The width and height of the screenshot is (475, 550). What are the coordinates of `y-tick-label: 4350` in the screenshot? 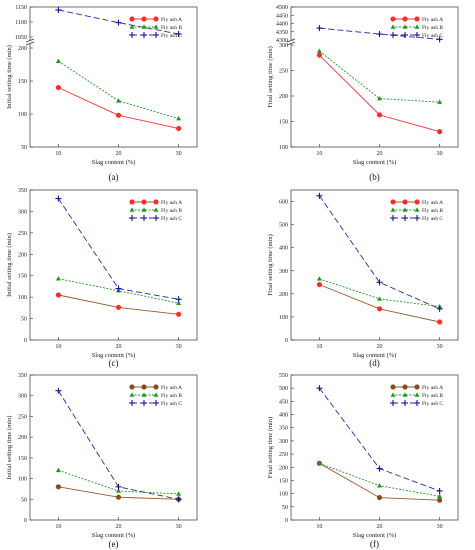 It's located at (282, 33).